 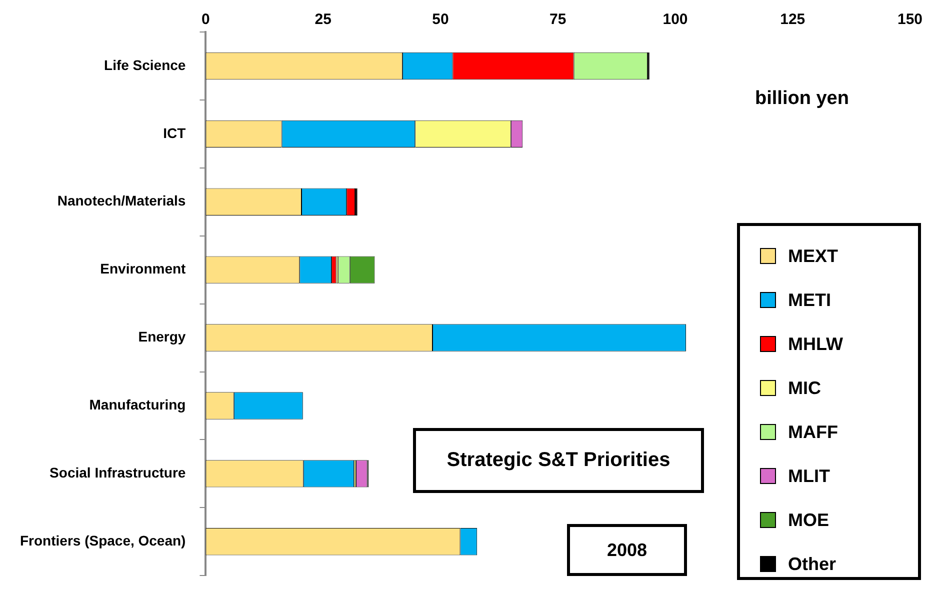 I want to click on x-tick-label: 100, so click(x=675, y=19).